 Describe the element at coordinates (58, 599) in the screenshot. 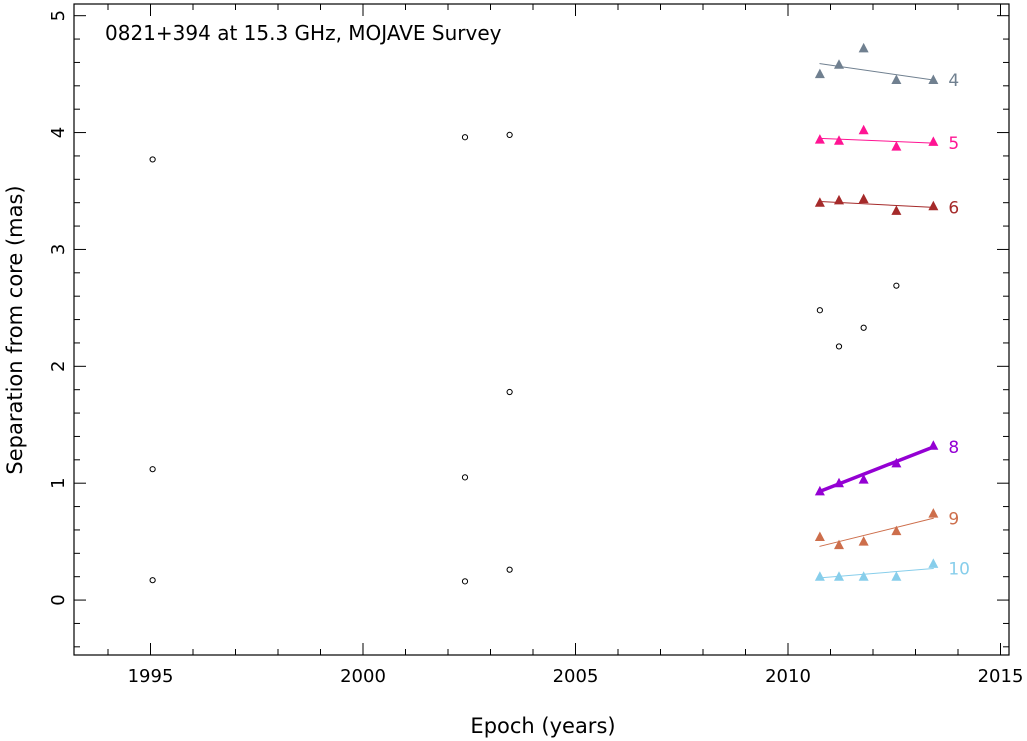

I see `y-tick-label: 0` at that location.